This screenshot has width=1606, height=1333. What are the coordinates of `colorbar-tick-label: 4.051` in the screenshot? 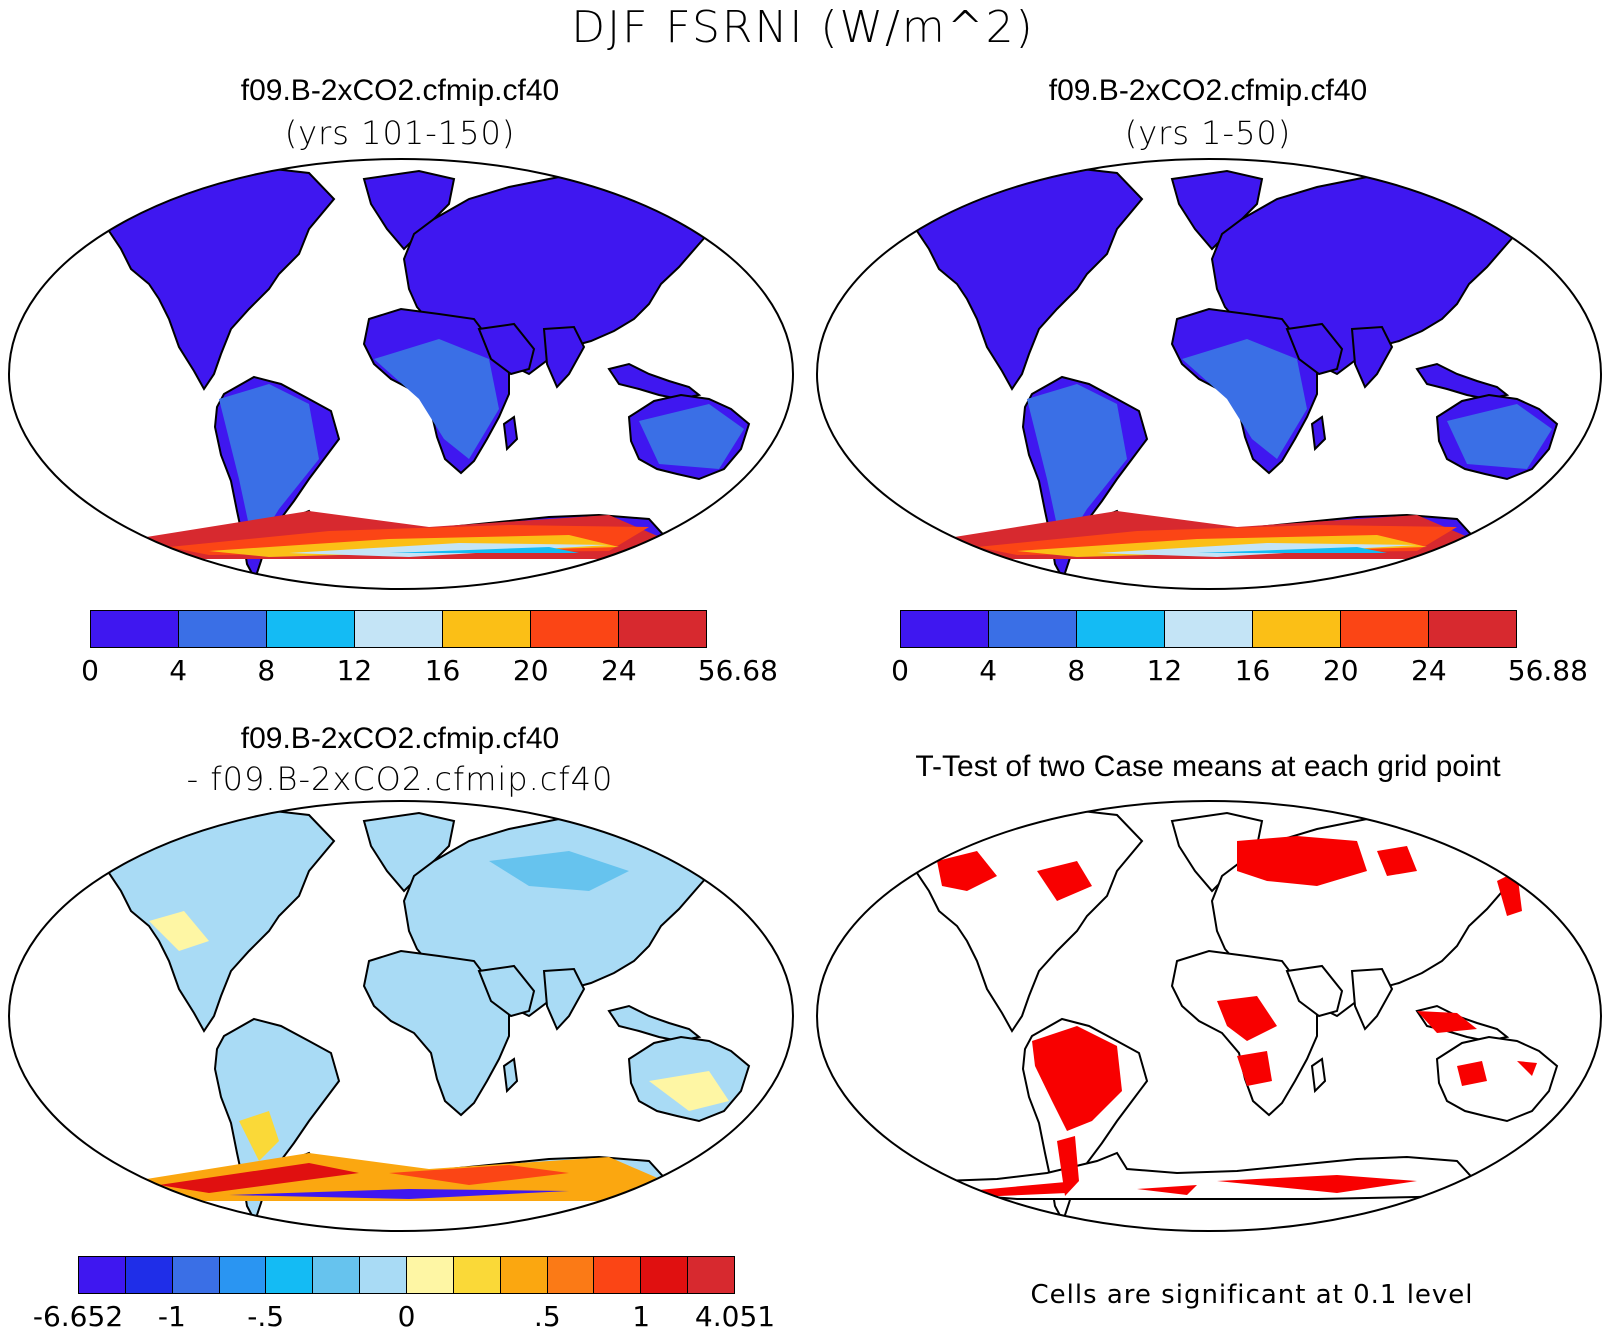 It's located at (735, 1316).